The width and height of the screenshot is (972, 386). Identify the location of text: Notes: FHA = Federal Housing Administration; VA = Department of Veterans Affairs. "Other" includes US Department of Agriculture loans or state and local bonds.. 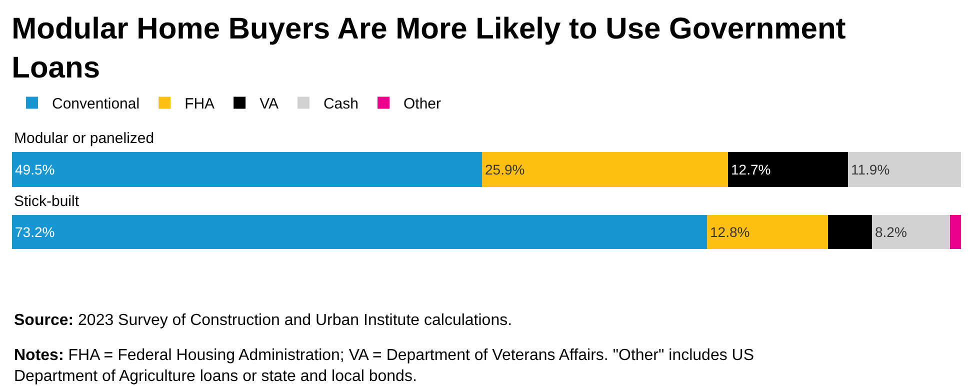
(384, 366).